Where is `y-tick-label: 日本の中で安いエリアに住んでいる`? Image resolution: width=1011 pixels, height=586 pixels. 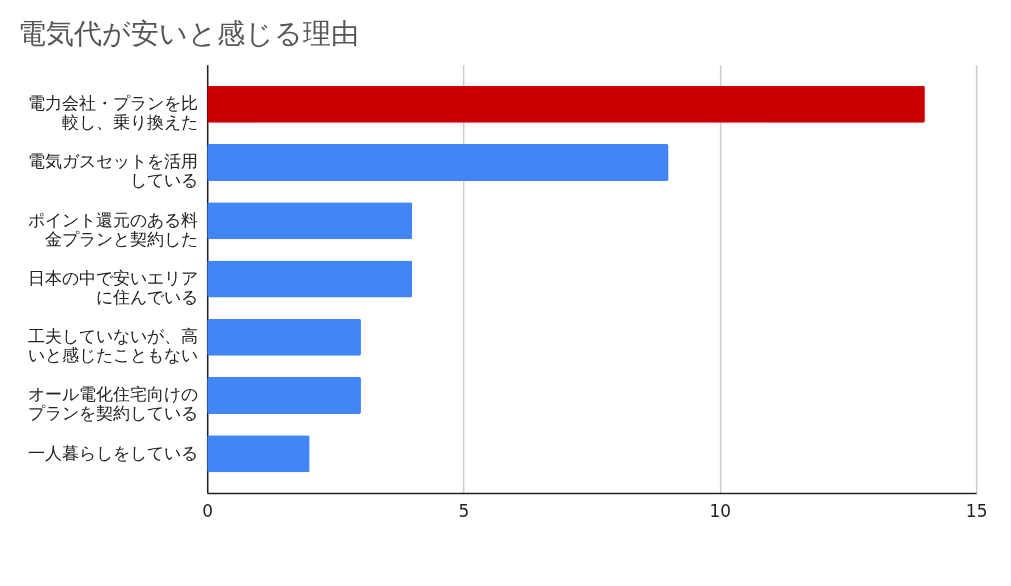
y-tick-label: 日本の中で安いエリアに住んでいる is located at coordinates (112, 287).